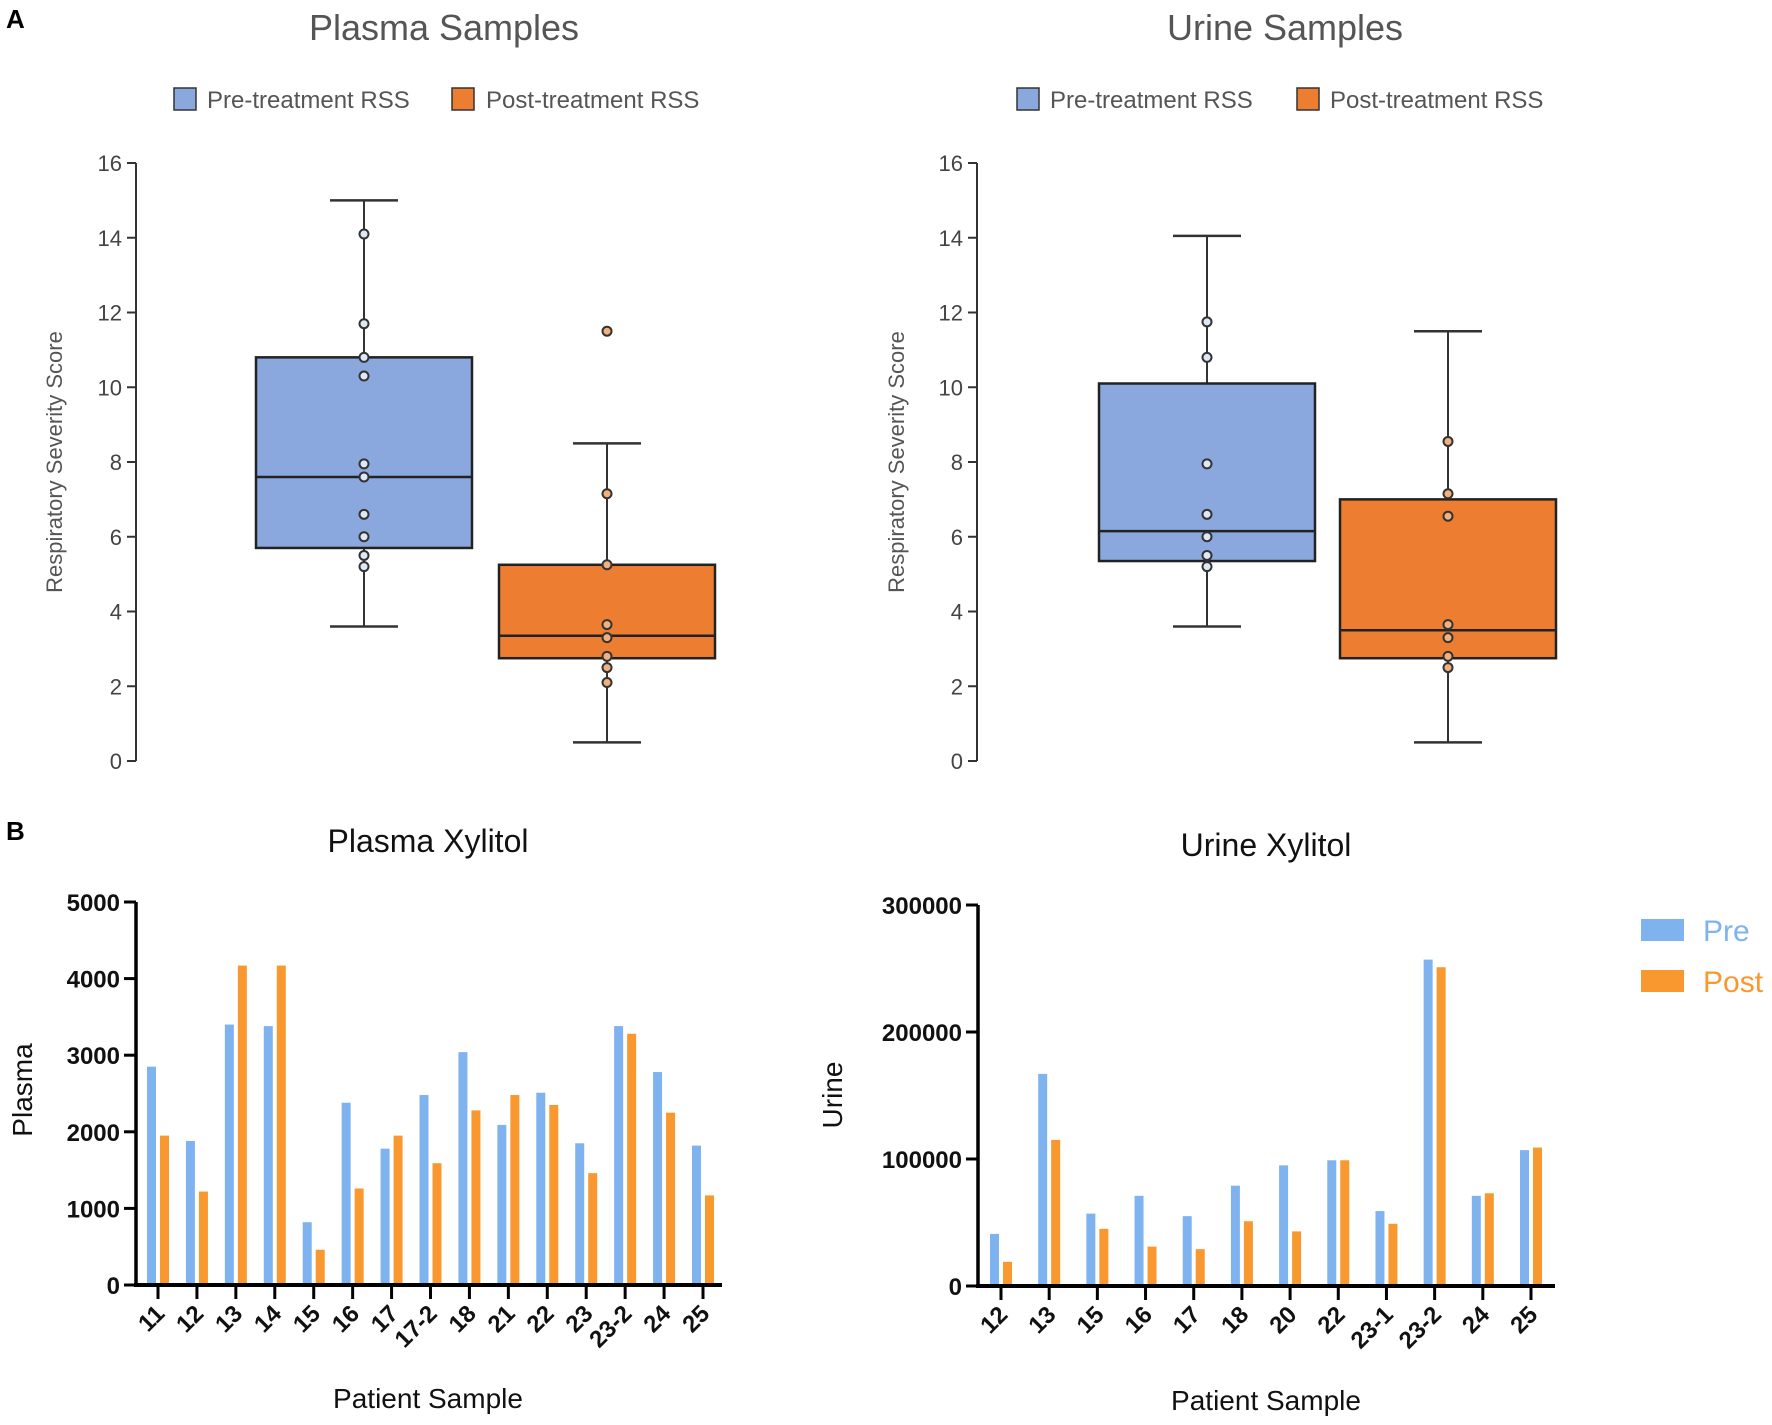 The image size is (1772, 1425). I want to click on x-tick-label: 23-2, so click(610, 1326).